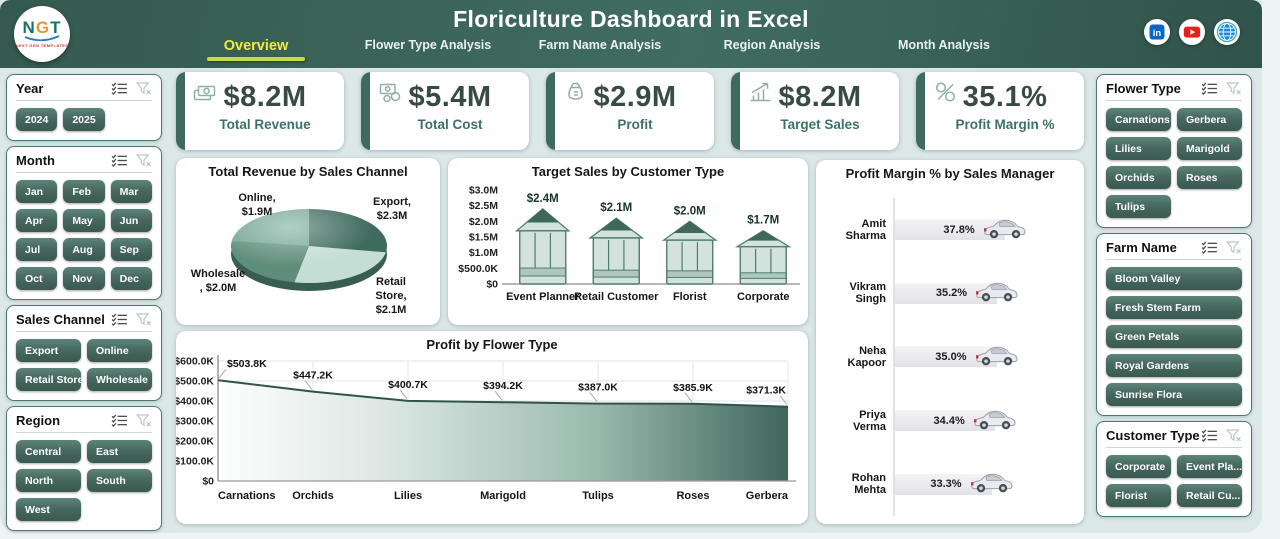  What do you see at coordinates (365, 111) in the screenshot?
I see `kpi-accent-bar` at bounding box center [365, 111].